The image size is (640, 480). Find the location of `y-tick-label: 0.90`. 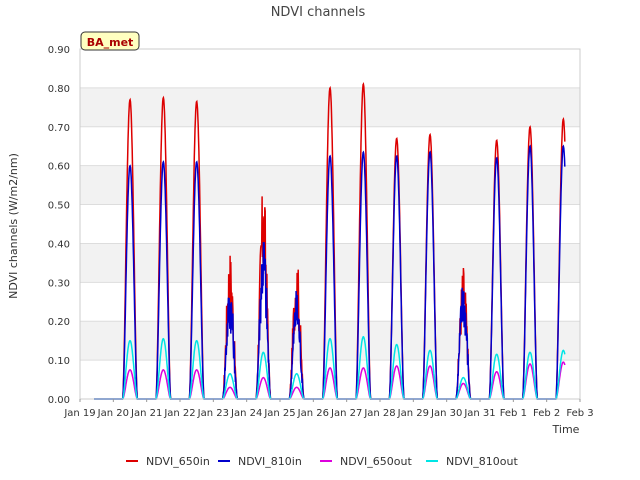

y-tick-label: 0.90 is located at coordinates (59, 50).